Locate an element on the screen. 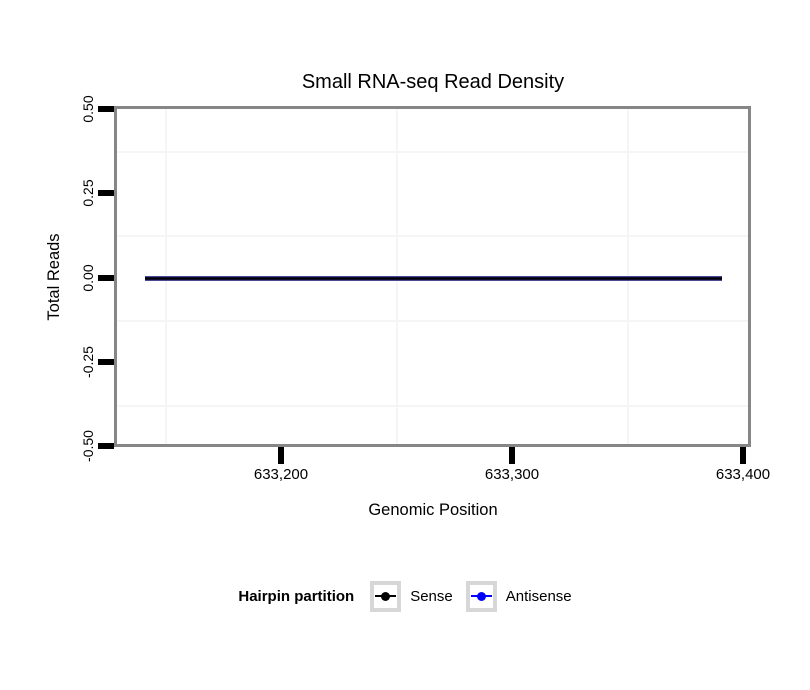  y-tick-label: -0.25 is located at coordinates (88, 362).